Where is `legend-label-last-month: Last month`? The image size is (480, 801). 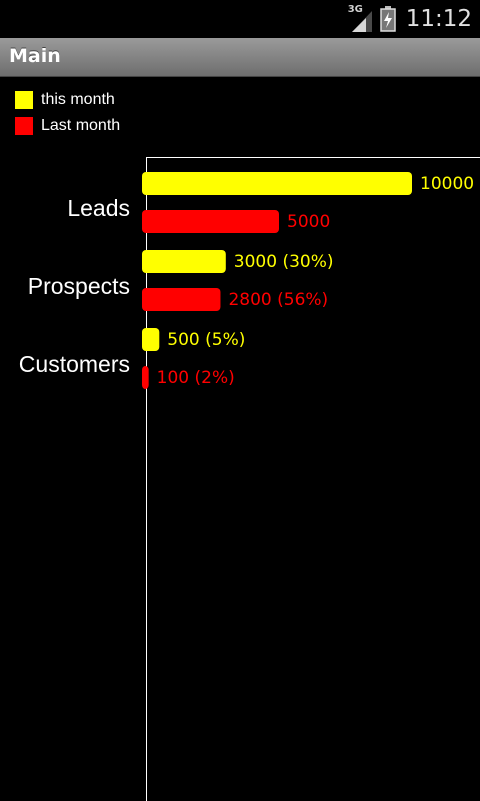
legend-label-last-month: Last month is located at coordinates (81, 125).